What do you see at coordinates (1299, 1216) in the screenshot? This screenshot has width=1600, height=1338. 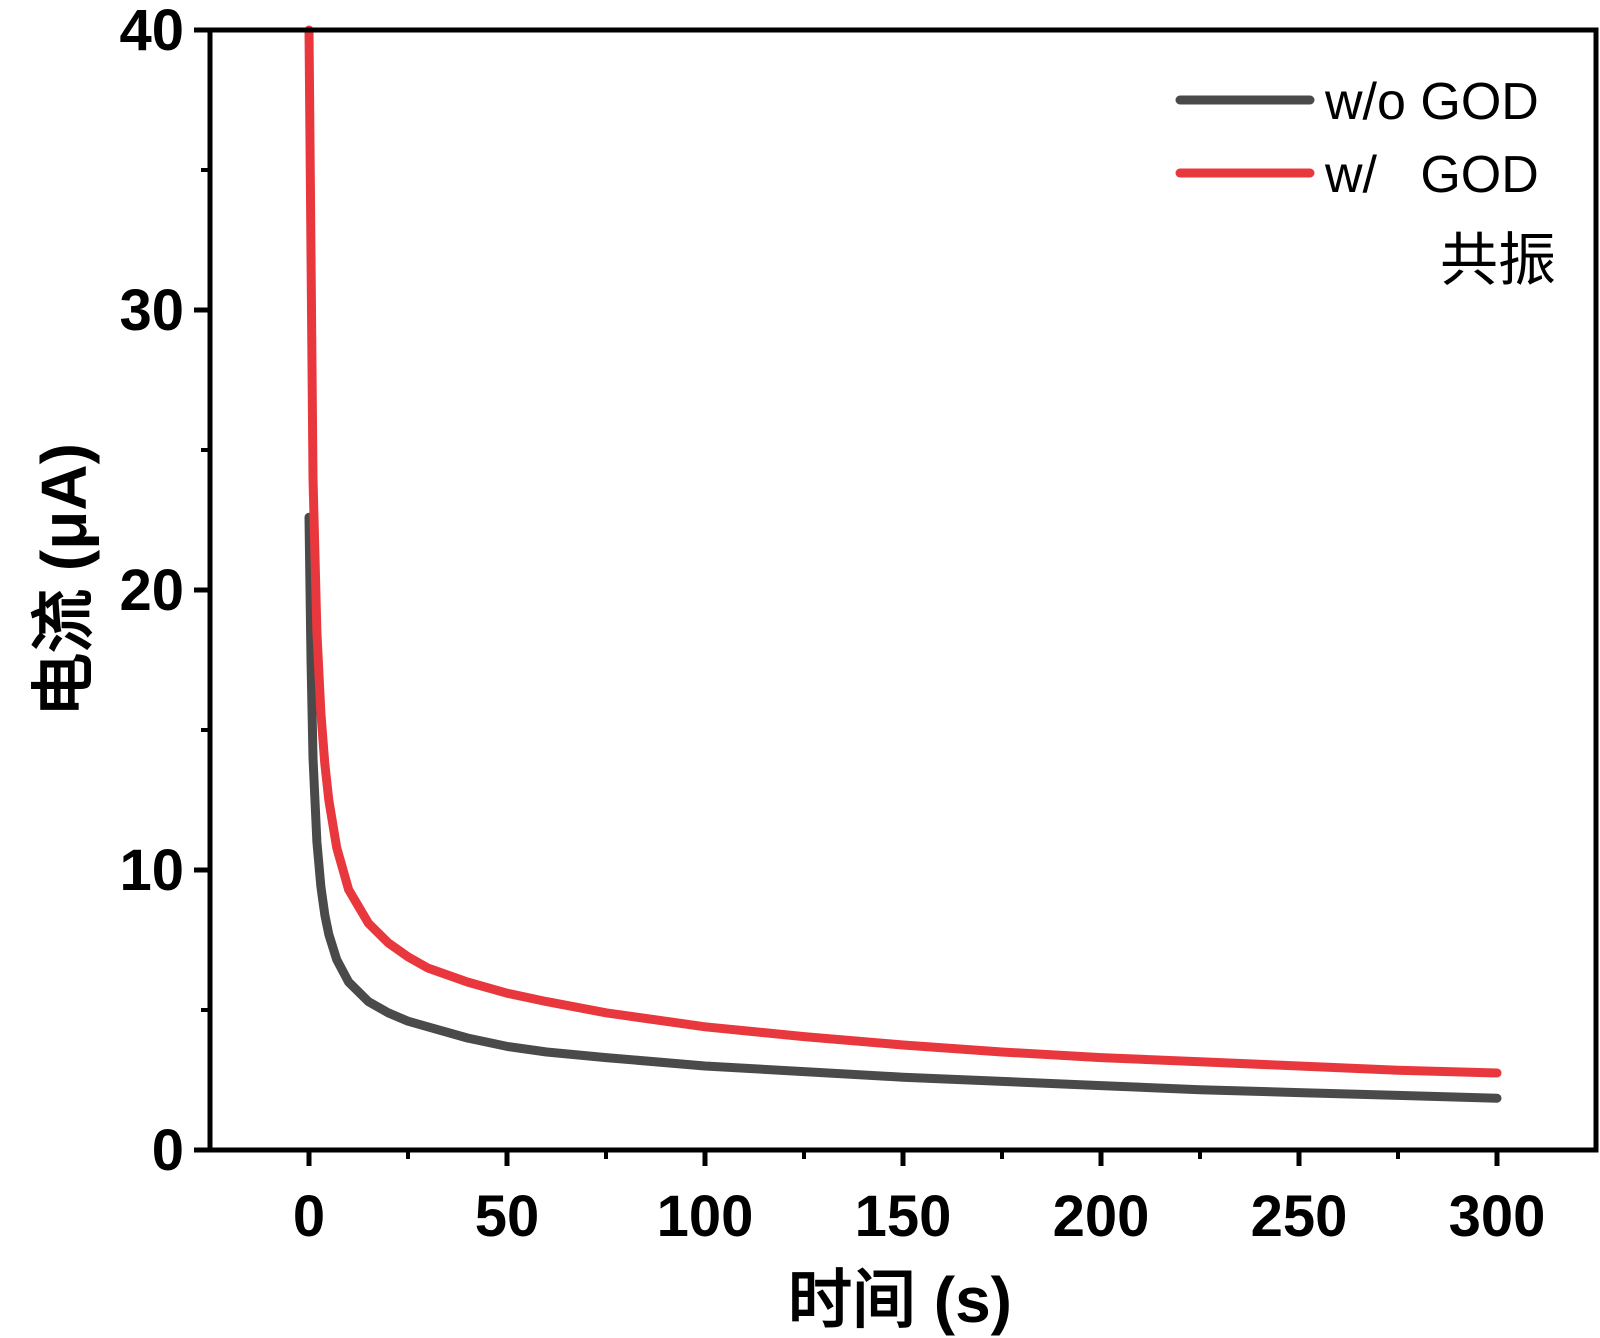 I see `x-tick-label: 250` at bounding box center [1299, 1216].